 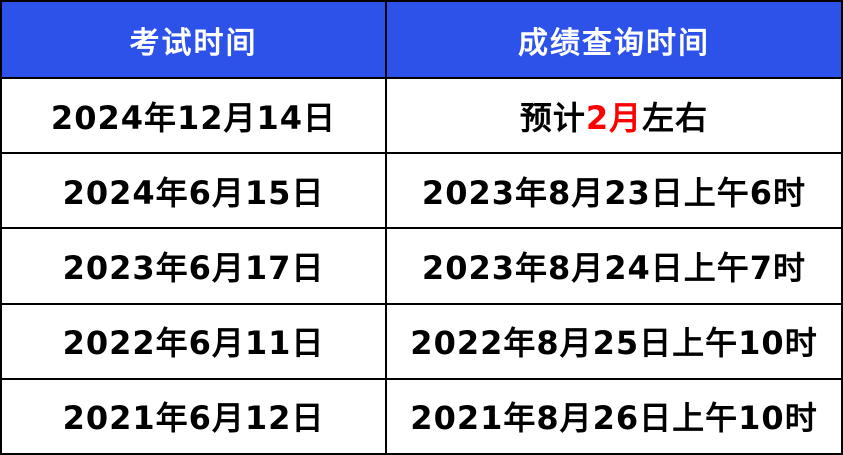 I want to click on query-time-suffix: 左右, so click(x=675, y=117).